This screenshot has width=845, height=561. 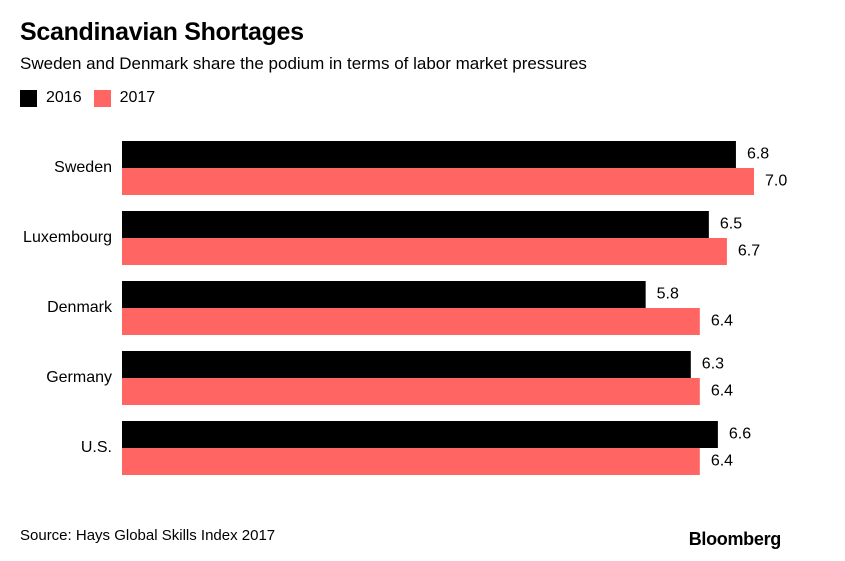 I want to click on legend-item-2017: 2017, so click(x=124, y=98).